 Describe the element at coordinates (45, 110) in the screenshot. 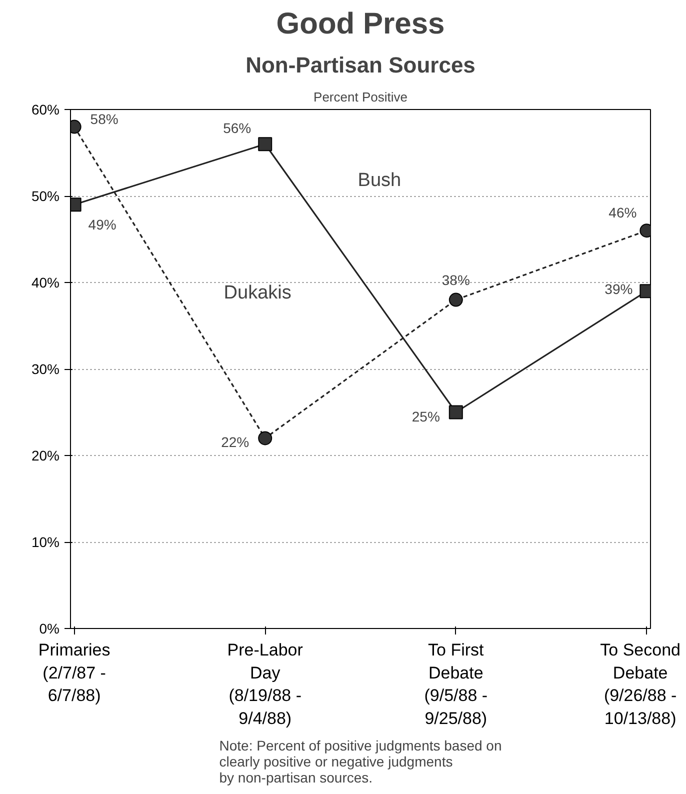

I see `y-tick-label: 60%` at that location.